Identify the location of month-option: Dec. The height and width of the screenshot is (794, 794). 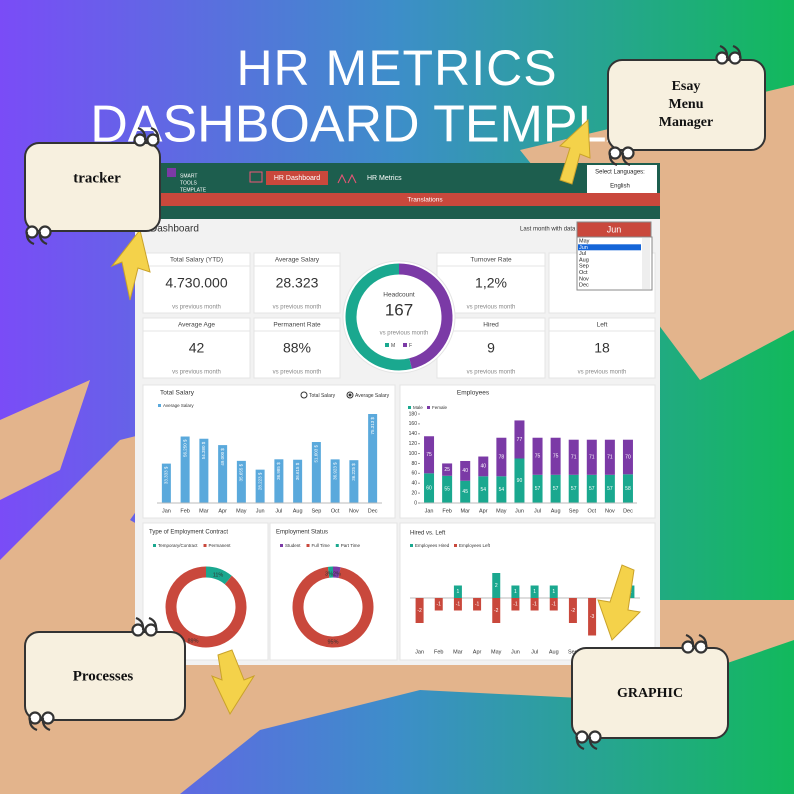
(584, 286).